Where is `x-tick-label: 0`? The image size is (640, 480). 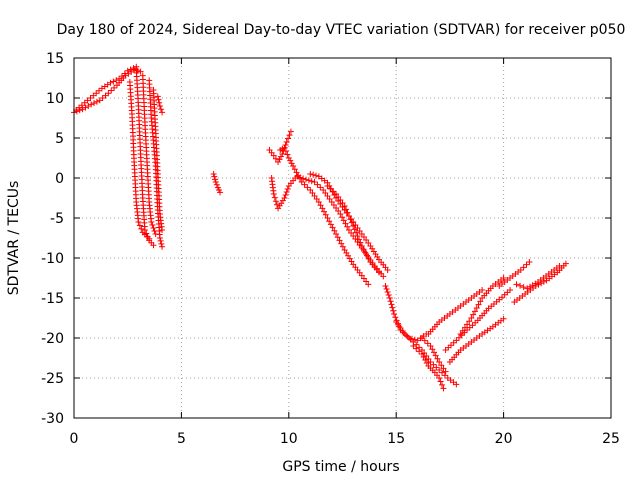 x-tick-label: 0 is located at coordinates (74, 439).